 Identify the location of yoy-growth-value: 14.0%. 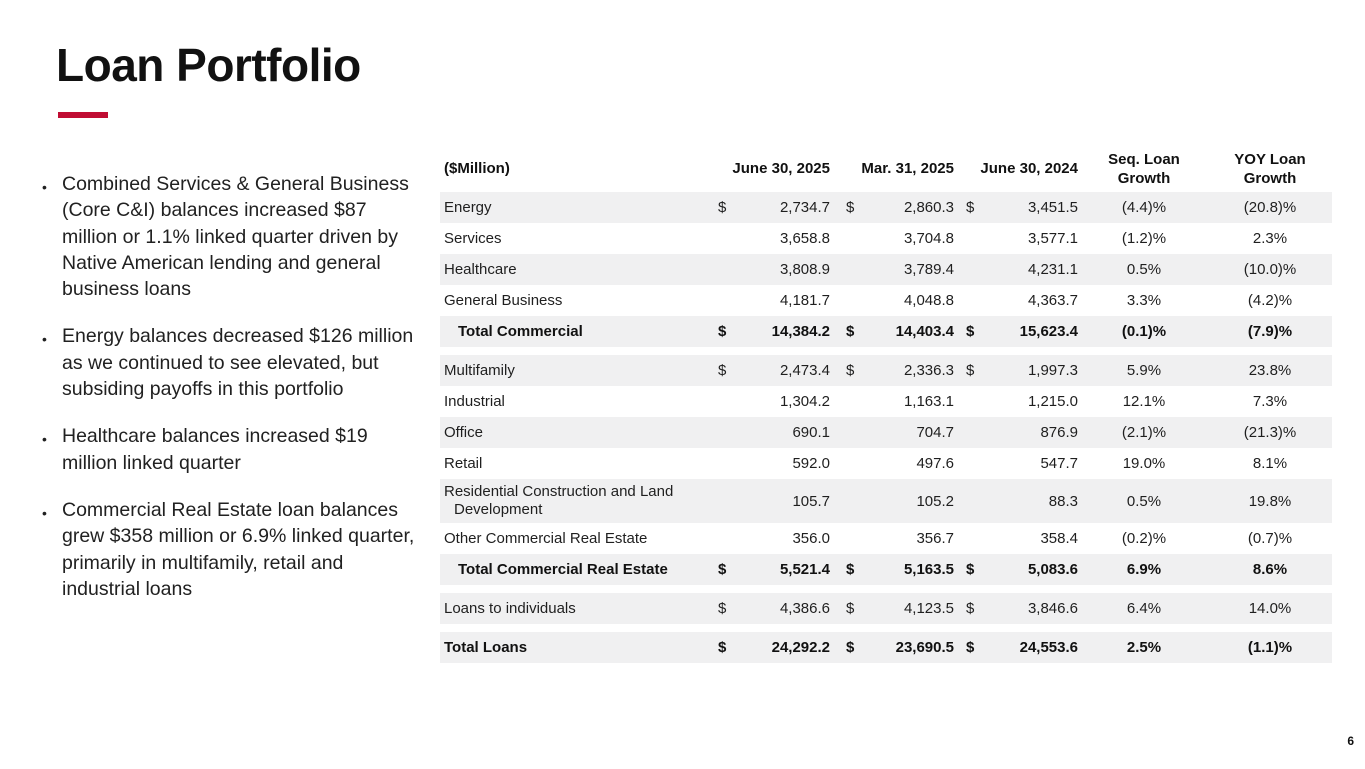
(1270, 608).